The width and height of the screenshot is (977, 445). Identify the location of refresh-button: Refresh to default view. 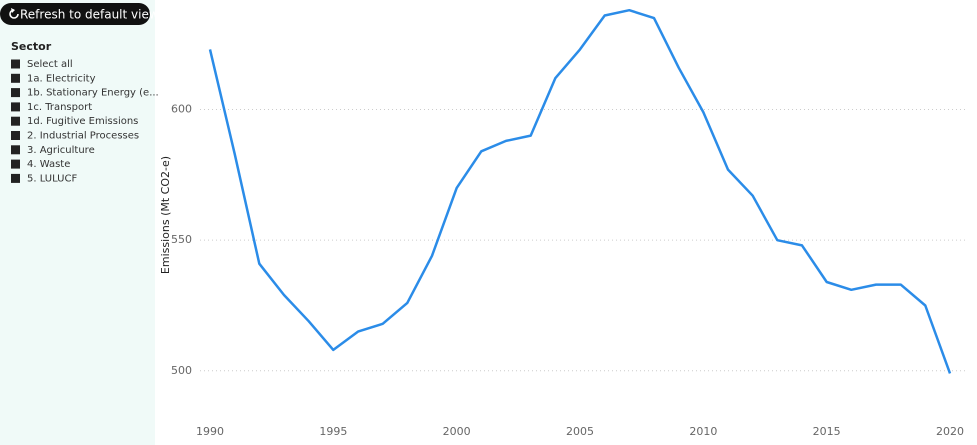
(79, 14).